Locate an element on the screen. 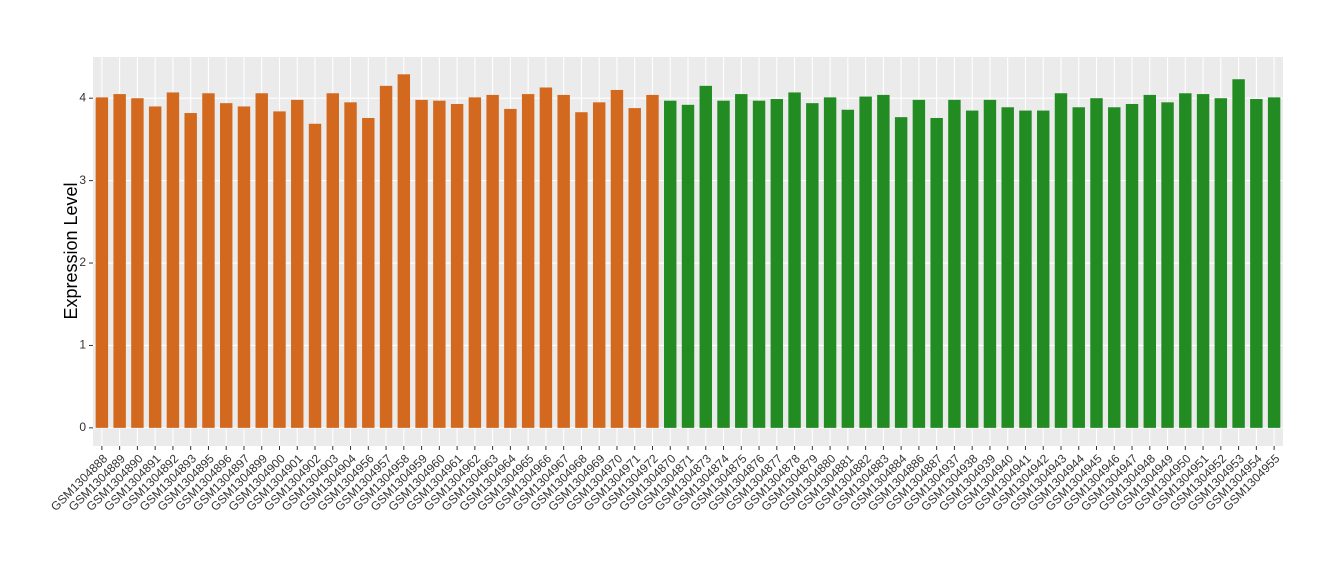 This screenshot has width=1340, height=580. y-tick-label: 0 is located at coordinates (82, 427).